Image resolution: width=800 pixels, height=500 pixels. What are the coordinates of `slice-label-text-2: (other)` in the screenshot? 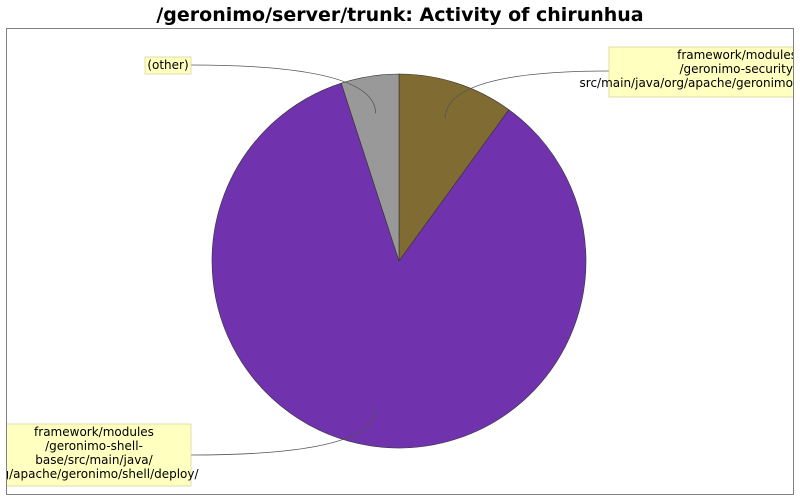 It's located at (167, 65).